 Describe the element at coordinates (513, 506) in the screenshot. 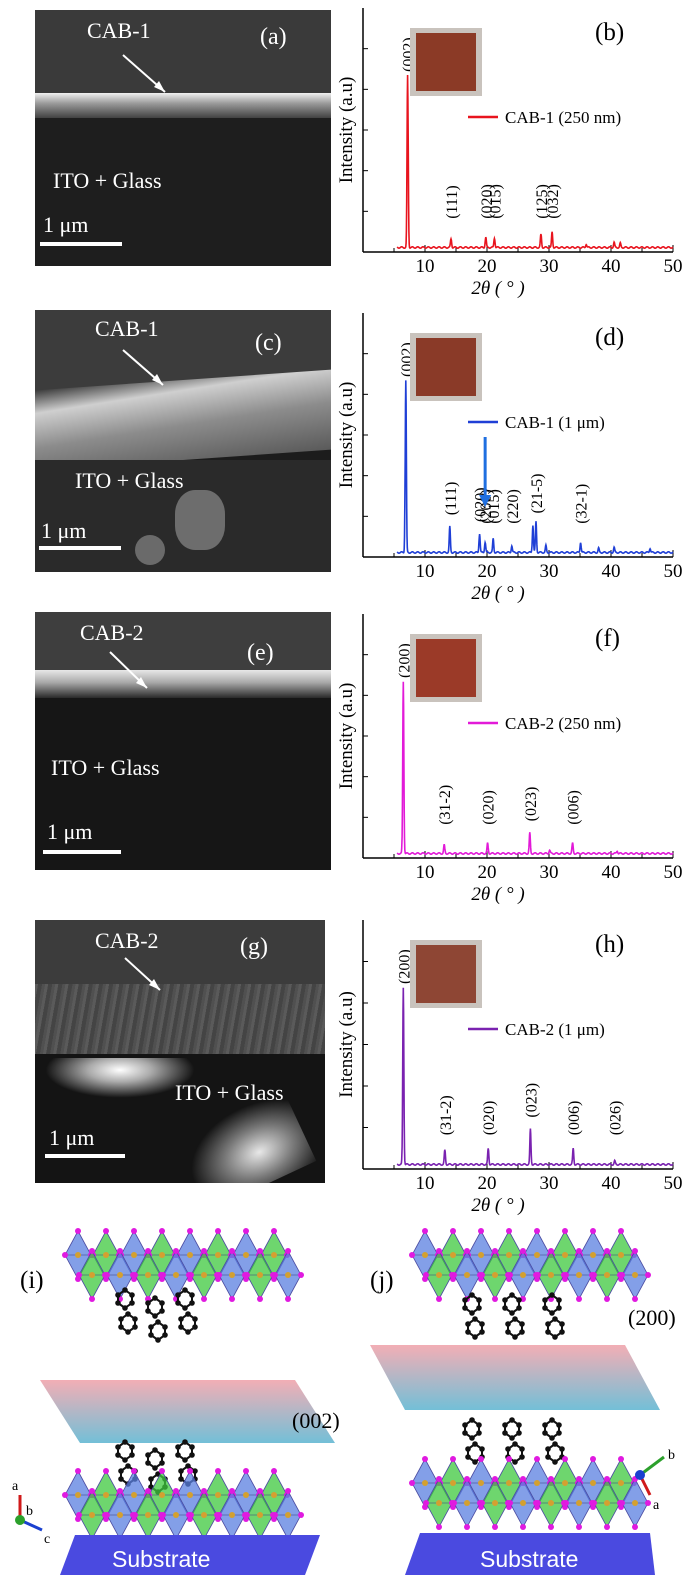

I see `peak-label: (220)` at that location.